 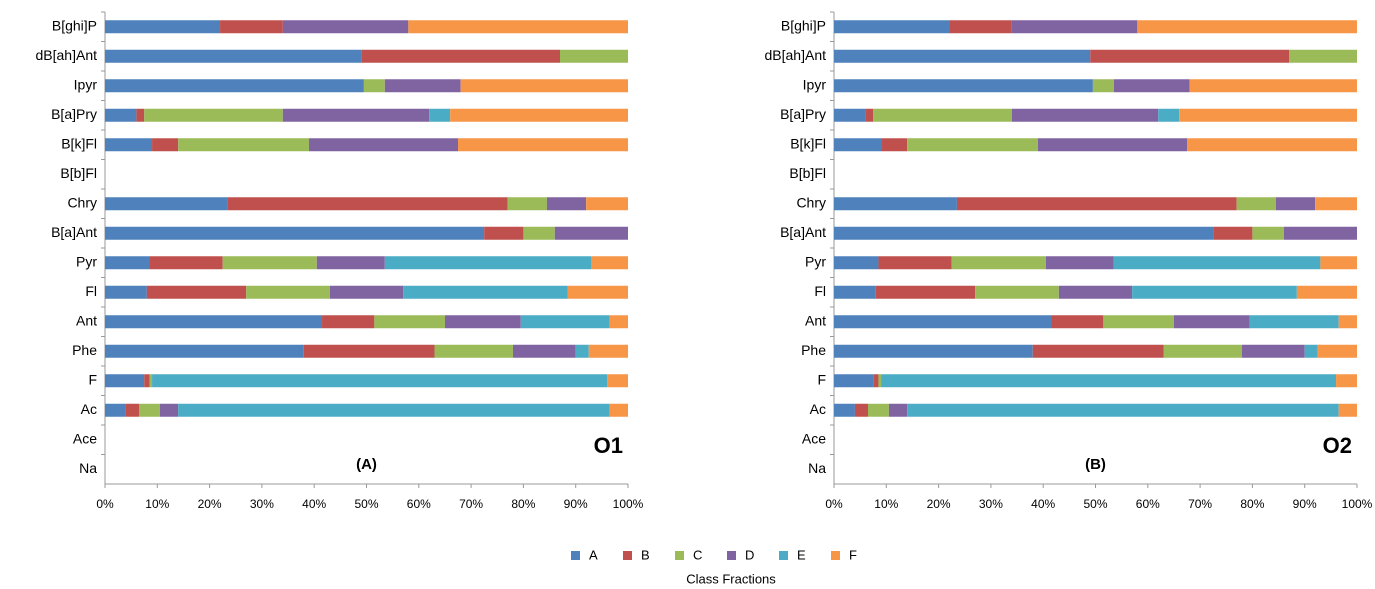 I want to click on legend-label: D, so click(x=749, y=554).